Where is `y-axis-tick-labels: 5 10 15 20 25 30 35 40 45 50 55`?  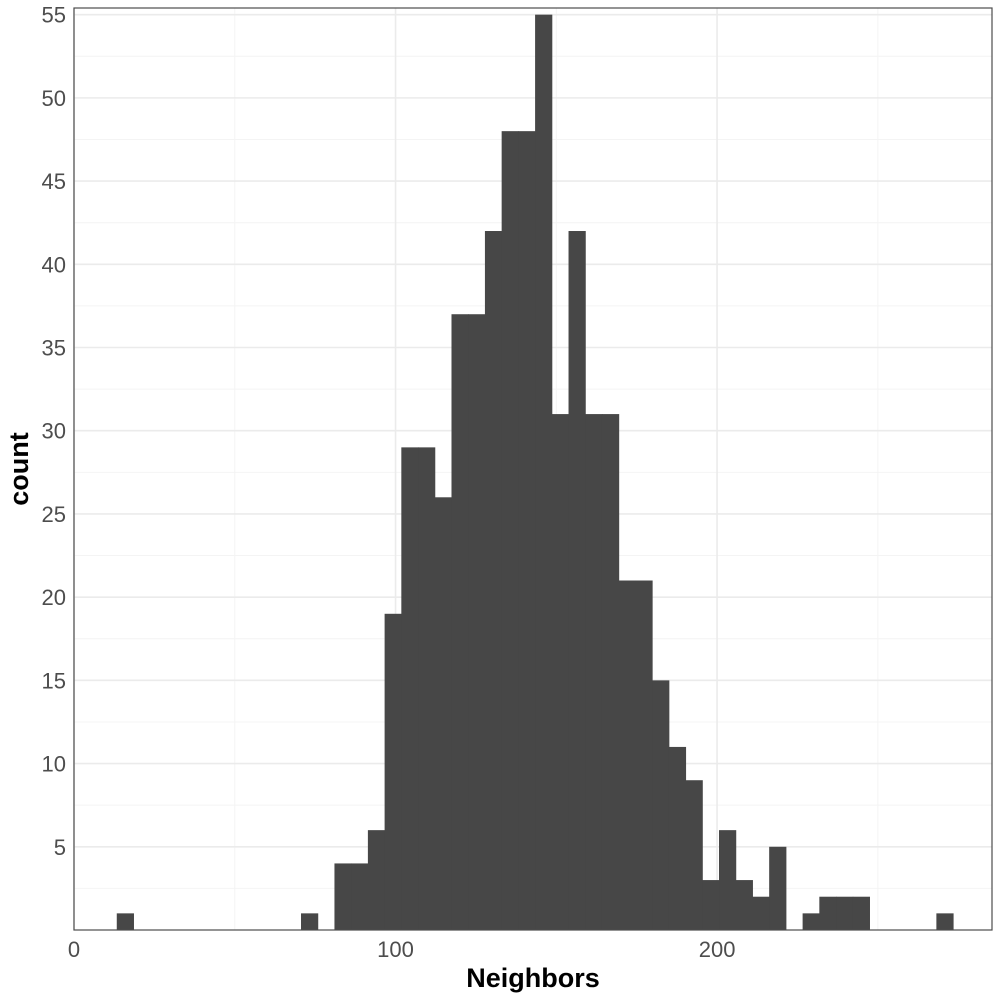
y-axis-tick-labels: 5 10 15 20 25 30 35 40 45 50 55 is located at coordinates (54, 431).